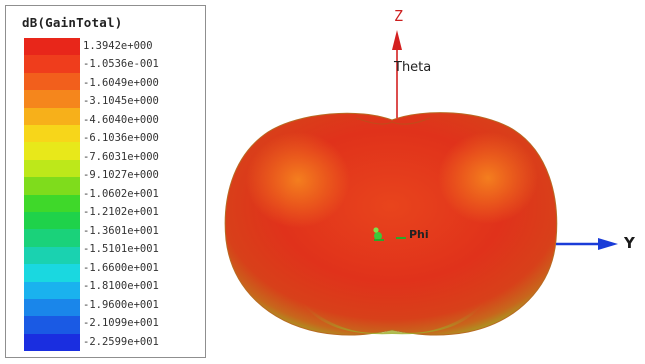  What do you see at coordinates (121, 119) in the screenshot?
I see `legend-tick-label: -4.6040e+000` at bounding box center [121, 119].